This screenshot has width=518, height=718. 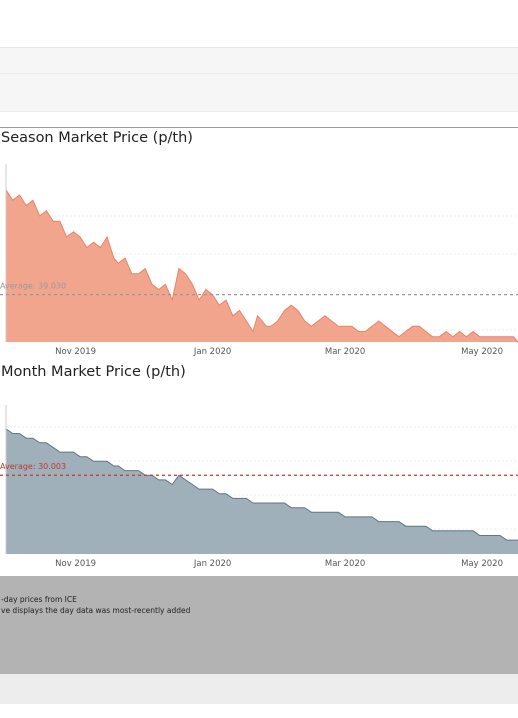 What do you see at coordinates (97, 138) in the screenshot?
I see `season-chart-title: Season Market Price (p/th)` at bounding box center [97, 138].